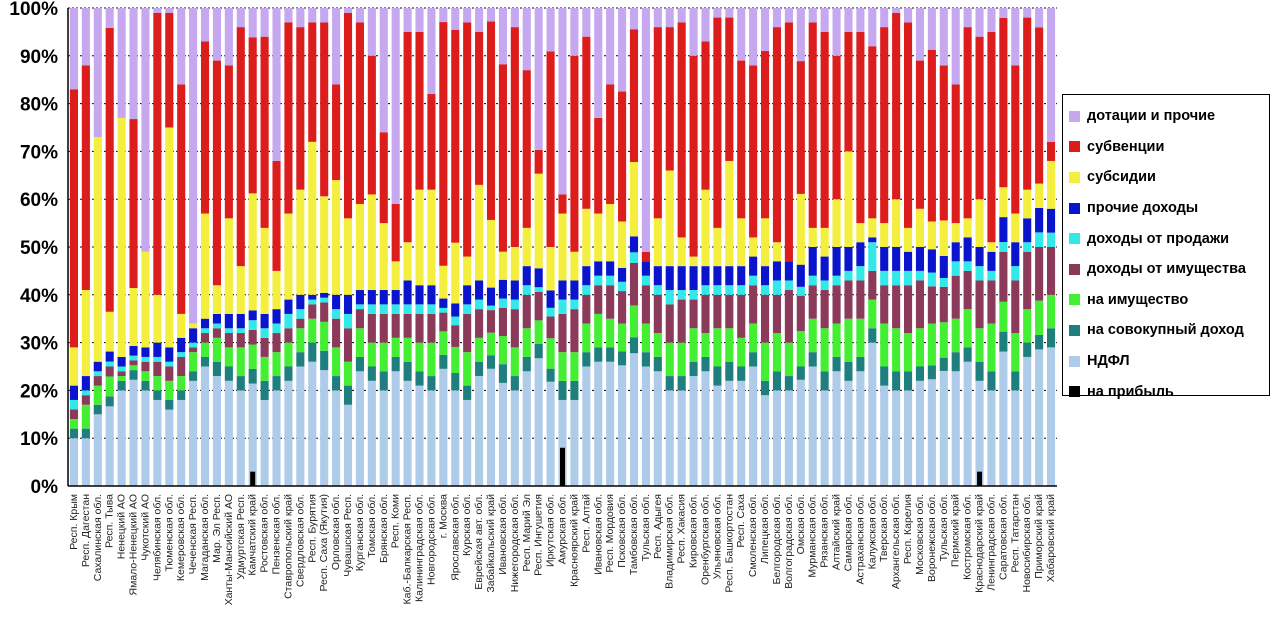 This screenshot has height=635, width=1278. What do you see at coordinates (217, 528) in the screenshot?
I see `x-tick-label: Мар. Эл Респ.` at bounding box center [217, 528].